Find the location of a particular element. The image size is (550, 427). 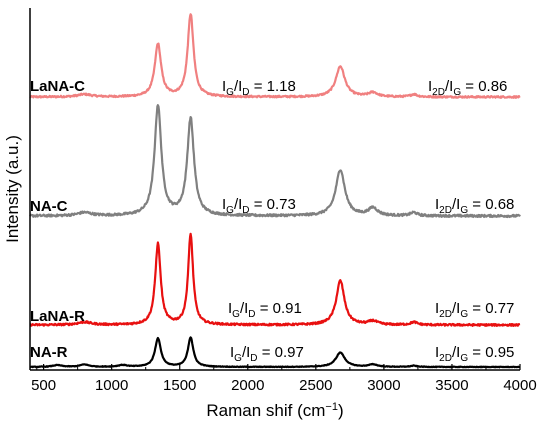

ratio-i2d-ig-na-r: I2D/IG = 0.95 is located at coordinates (474, 354).